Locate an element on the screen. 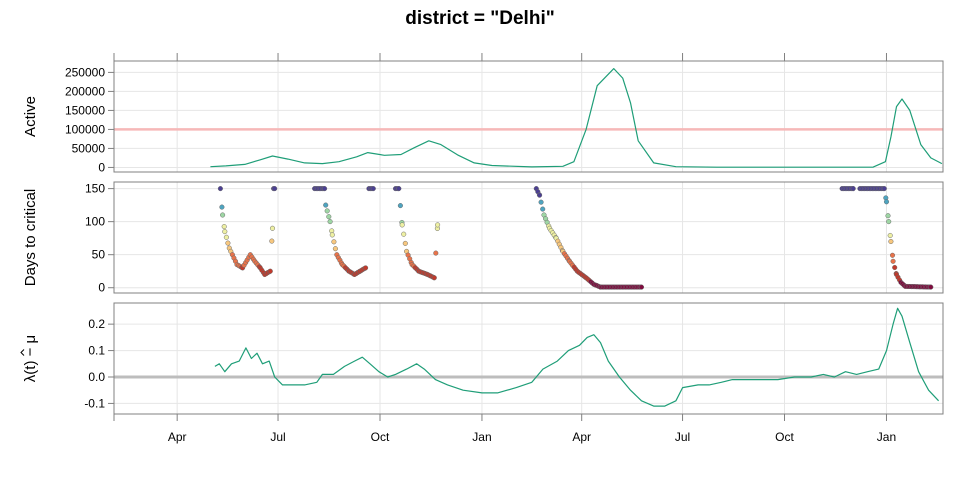 The height and width of the screenshot is (480, 960). y-tick-label: 0.1 is located at coordinates (96, 351).